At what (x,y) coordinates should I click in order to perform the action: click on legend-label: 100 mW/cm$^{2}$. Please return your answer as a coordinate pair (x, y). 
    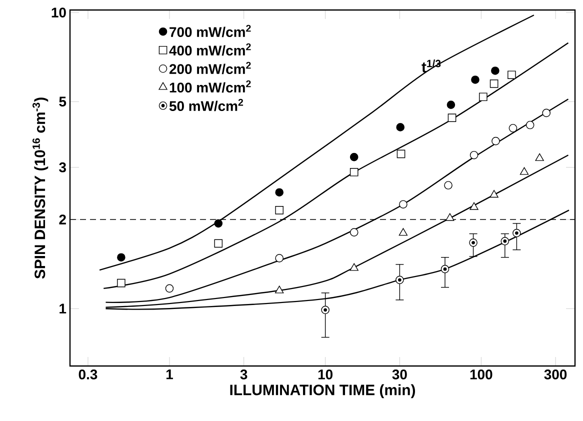
    Looking at the image, I should click on (210, 86).